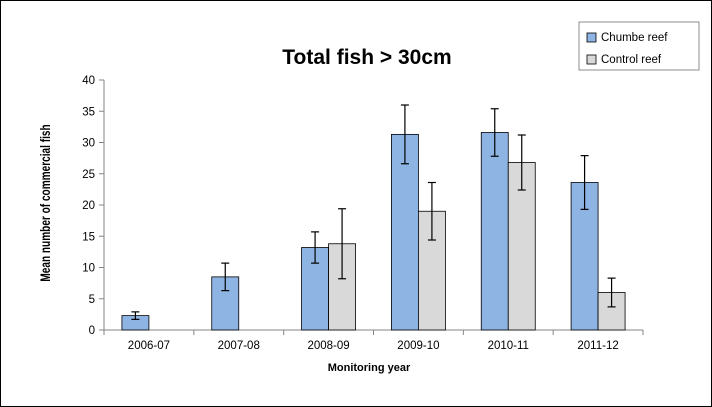  What do you see at coordinates (631, 60) in the screenshot?
I see `legend-label-control-reef: Control reef` at bounding box center [631, 60].